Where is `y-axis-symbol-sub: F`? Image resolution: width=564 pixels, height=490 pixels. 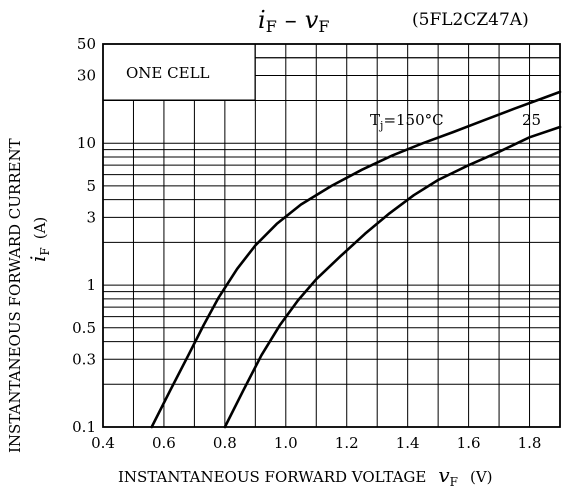
y-axis-symbol-sub: F is located at coordinates (45, 251).